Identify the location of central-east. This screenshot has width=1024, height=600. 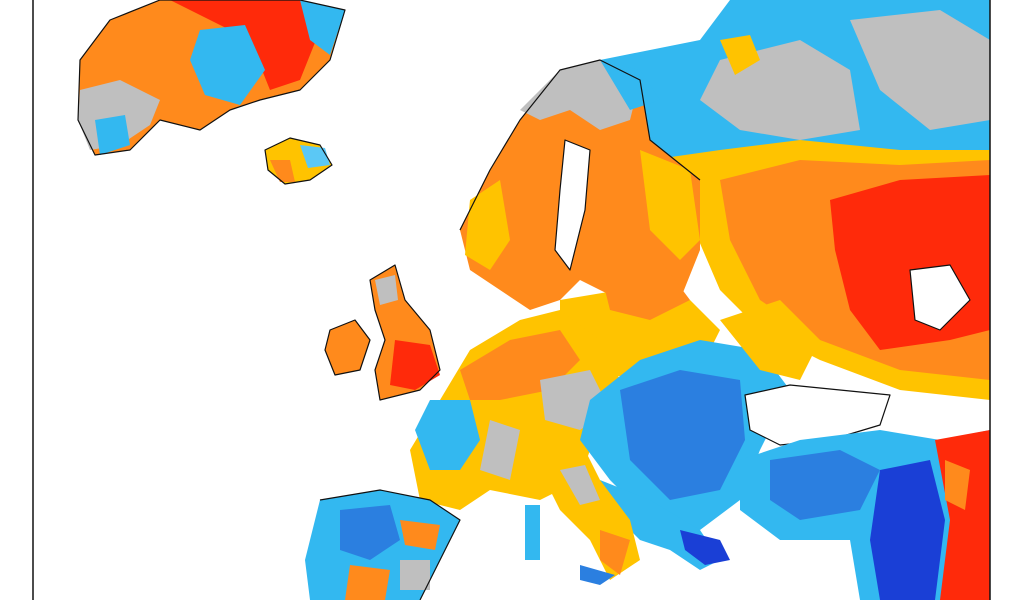
(700, 415).